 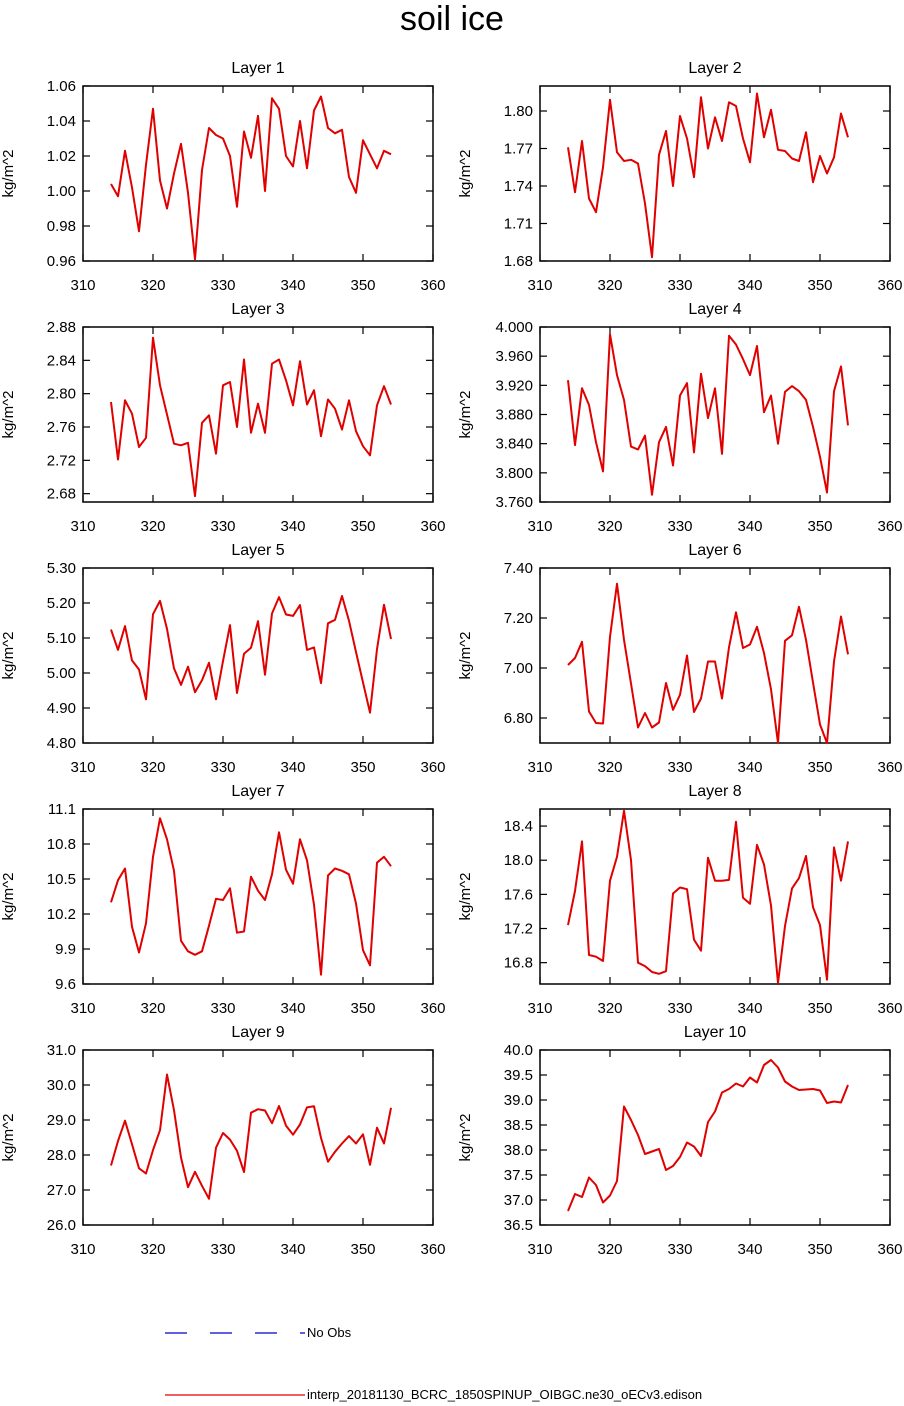 I want to click on y-tick-label: 38.0, so click(x=518, y=1150).